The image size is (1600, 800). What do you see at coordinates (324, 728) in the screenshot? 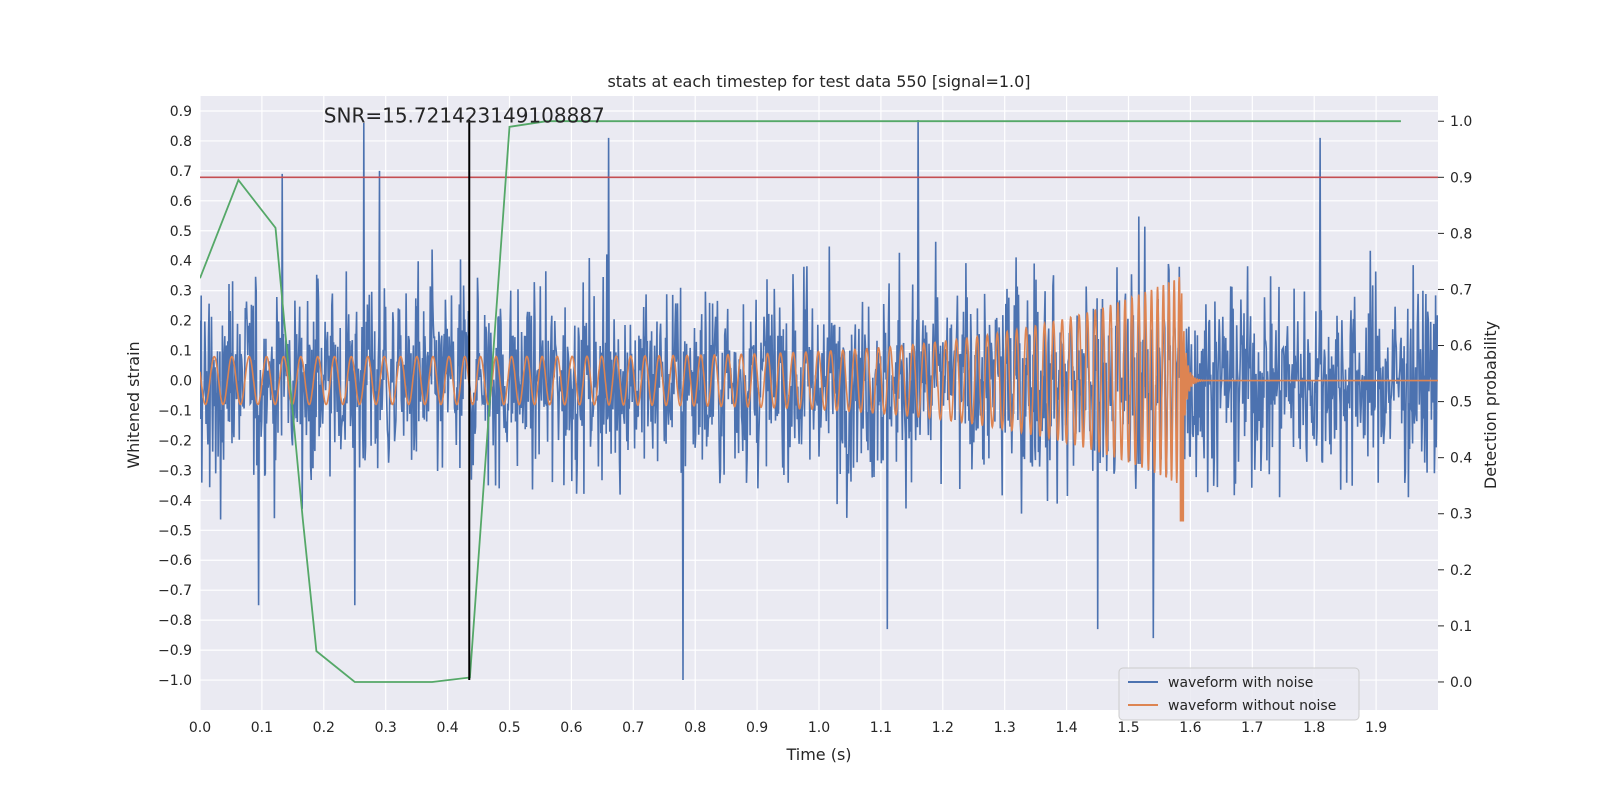
I see `x-tick-label: 0.2` at bounding box center [324, 728].